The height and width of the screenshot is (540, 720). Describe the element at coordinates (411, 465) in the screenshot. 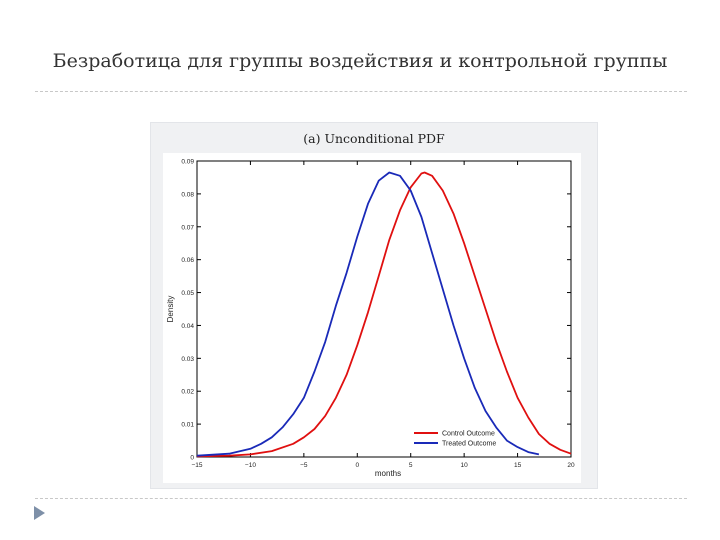

I see `x-tick-label: 5` at that location.